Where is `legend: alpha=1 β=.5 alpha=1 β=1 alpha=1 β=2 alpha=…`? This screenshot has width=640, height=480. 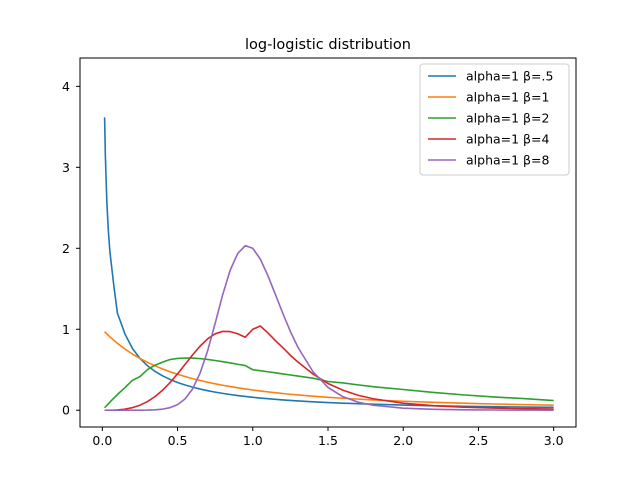 legend: alpha=1 β=.5 alpha=1 β=1 alpha=1 β=2 alpha=… is located at coordinates (494, 119).